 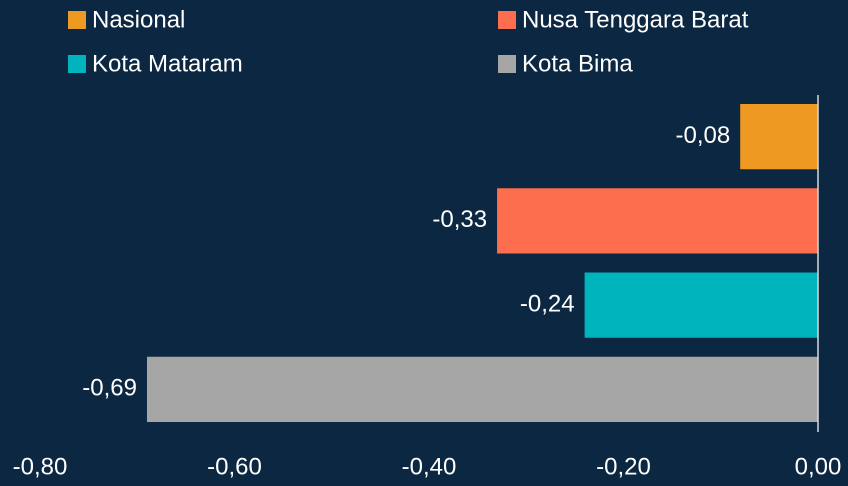 I want to click on legend-label: Nasional, so click(x=138, y=19).